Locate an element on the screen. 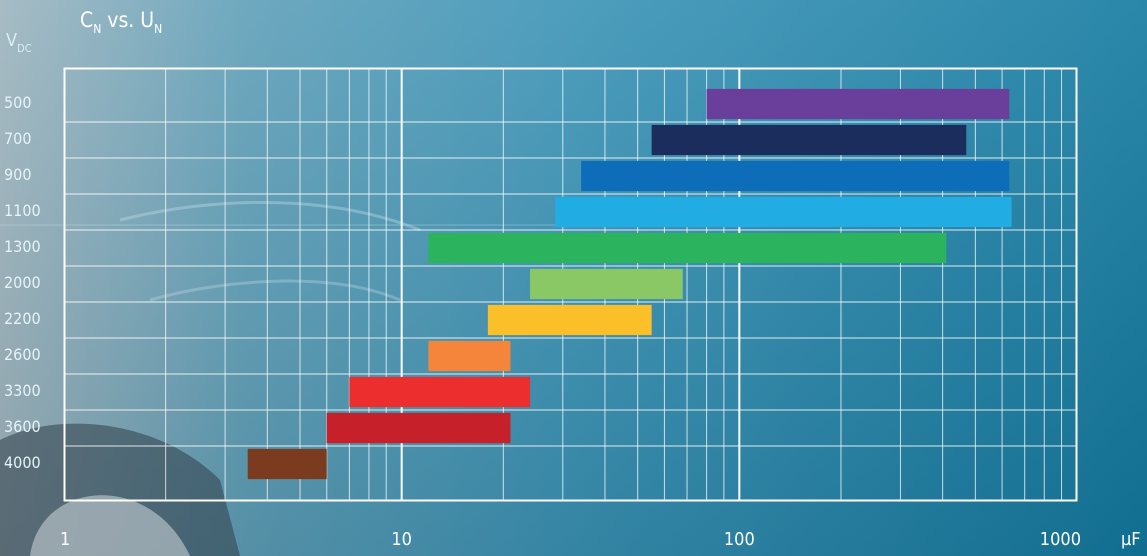 The image size is (1147, 556). title-subscript-n2: N is located at coordinates (158, 29).